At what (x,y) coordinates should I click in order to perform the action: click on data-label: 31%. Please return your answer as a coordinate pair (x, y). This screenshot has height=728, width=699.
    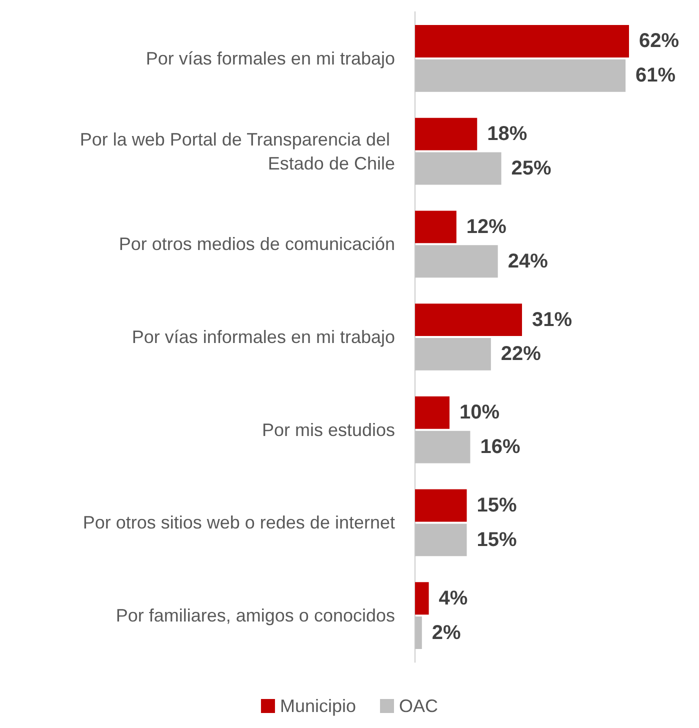
    Looking at the image, I should click on (552, 319).